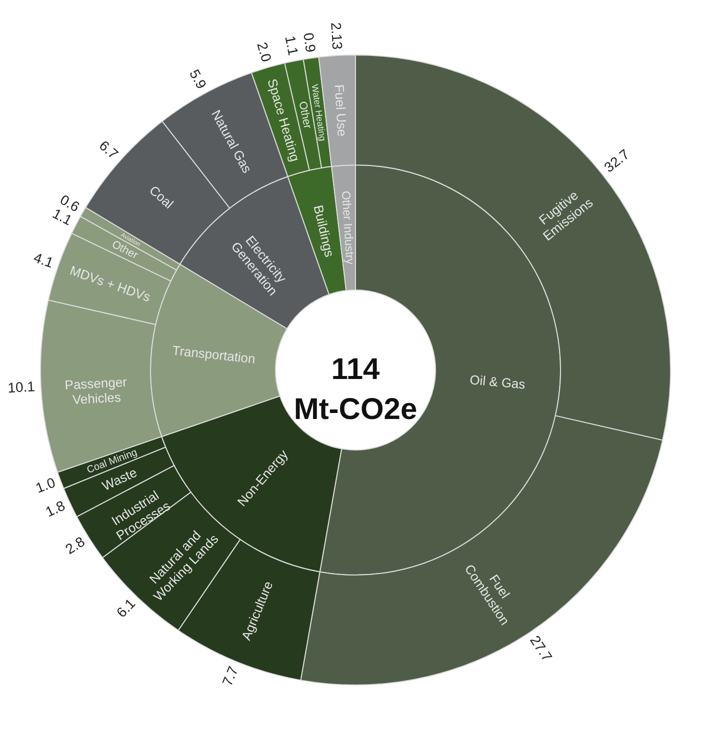 This screenshot has height=740, width=711. I want to click on data-label: 2.8, so click(75, 545).